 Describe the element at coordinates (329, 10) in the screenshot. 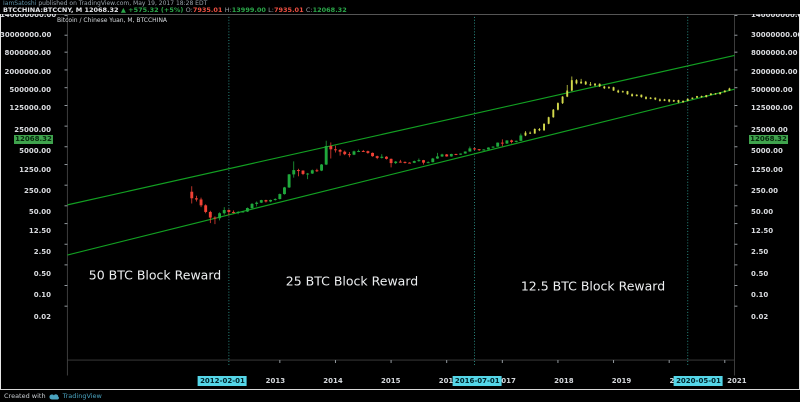

I see `close-value: 12068.32` at that location.